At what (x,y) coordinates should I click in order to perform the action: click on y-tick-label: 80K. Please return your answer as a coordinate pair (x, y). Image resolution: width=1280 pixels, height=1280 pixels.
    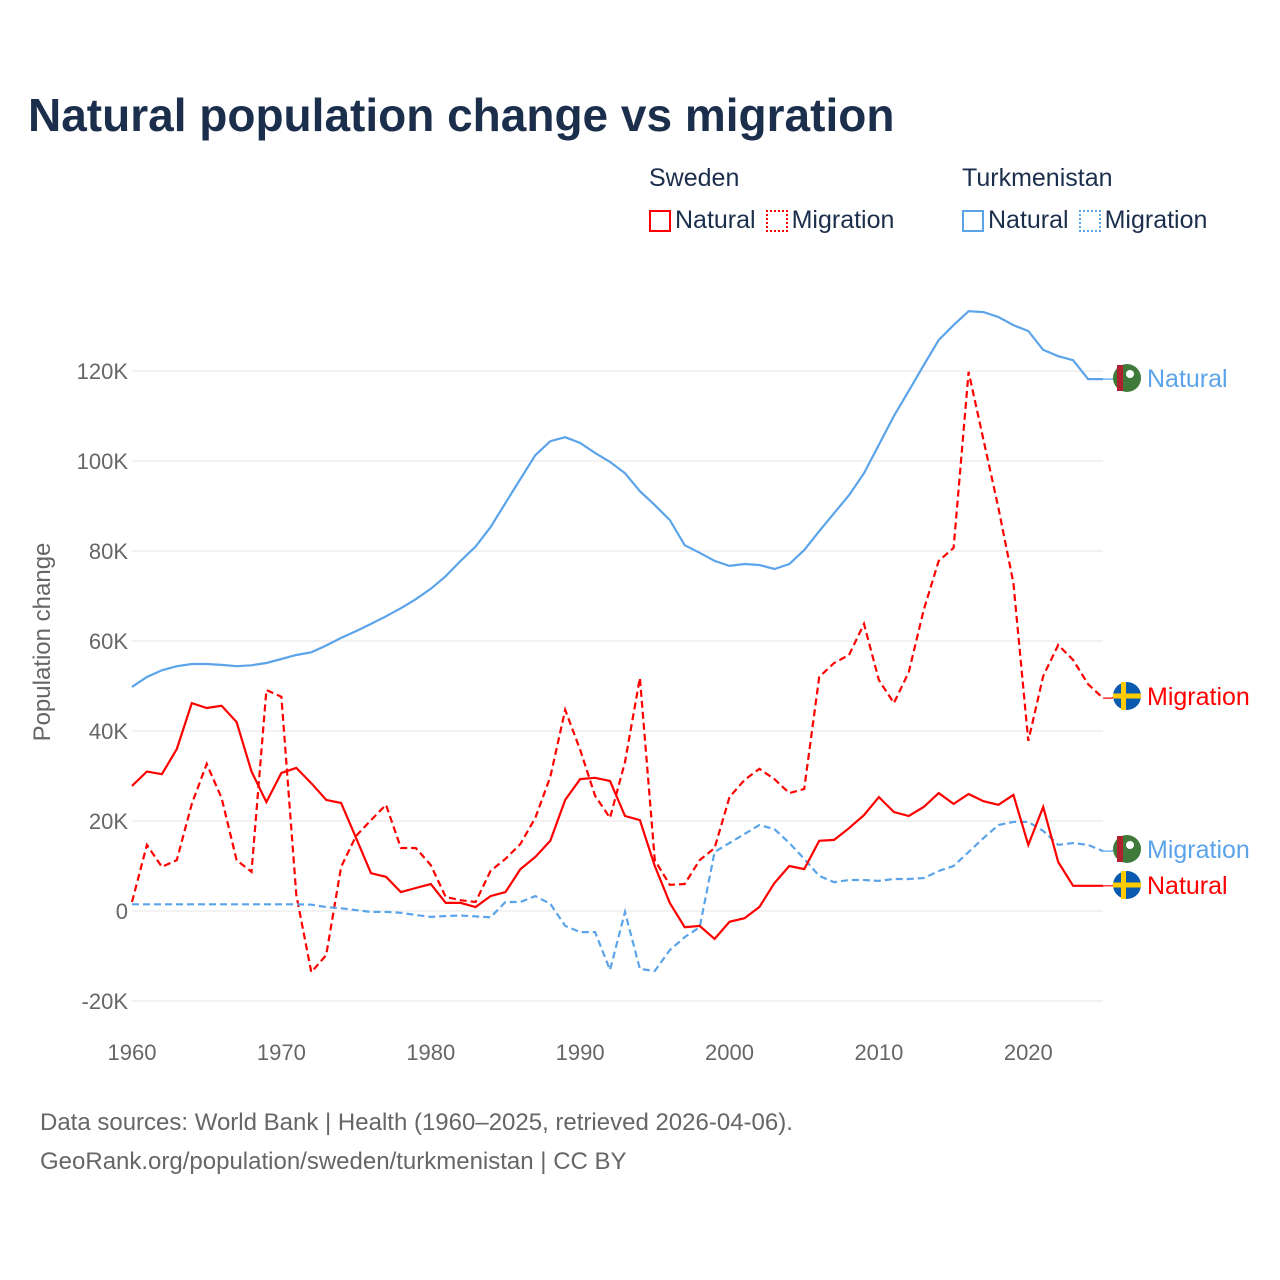
    Looking at the image, I should click on (108, 551).